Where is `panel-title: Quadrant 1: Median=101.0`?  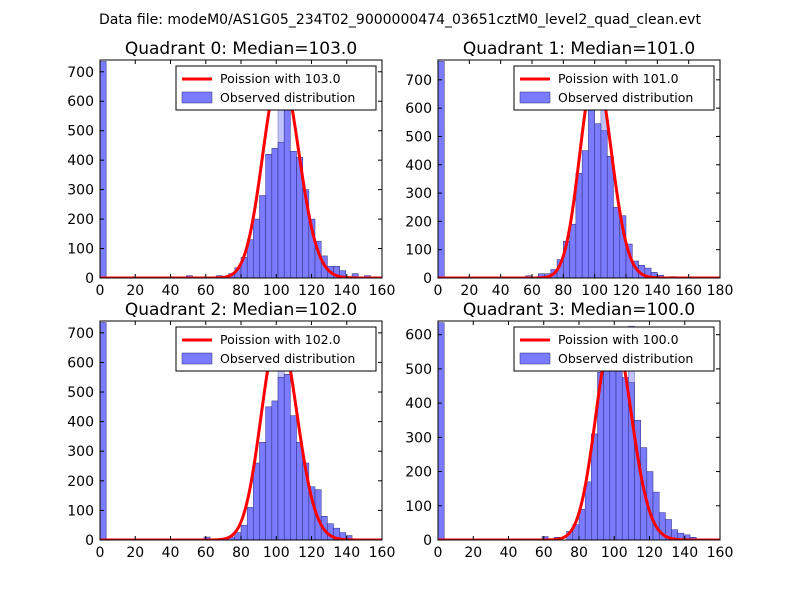 panel-title: Quadrant 1: Median=101.0 is located at coordinates (579, 49).